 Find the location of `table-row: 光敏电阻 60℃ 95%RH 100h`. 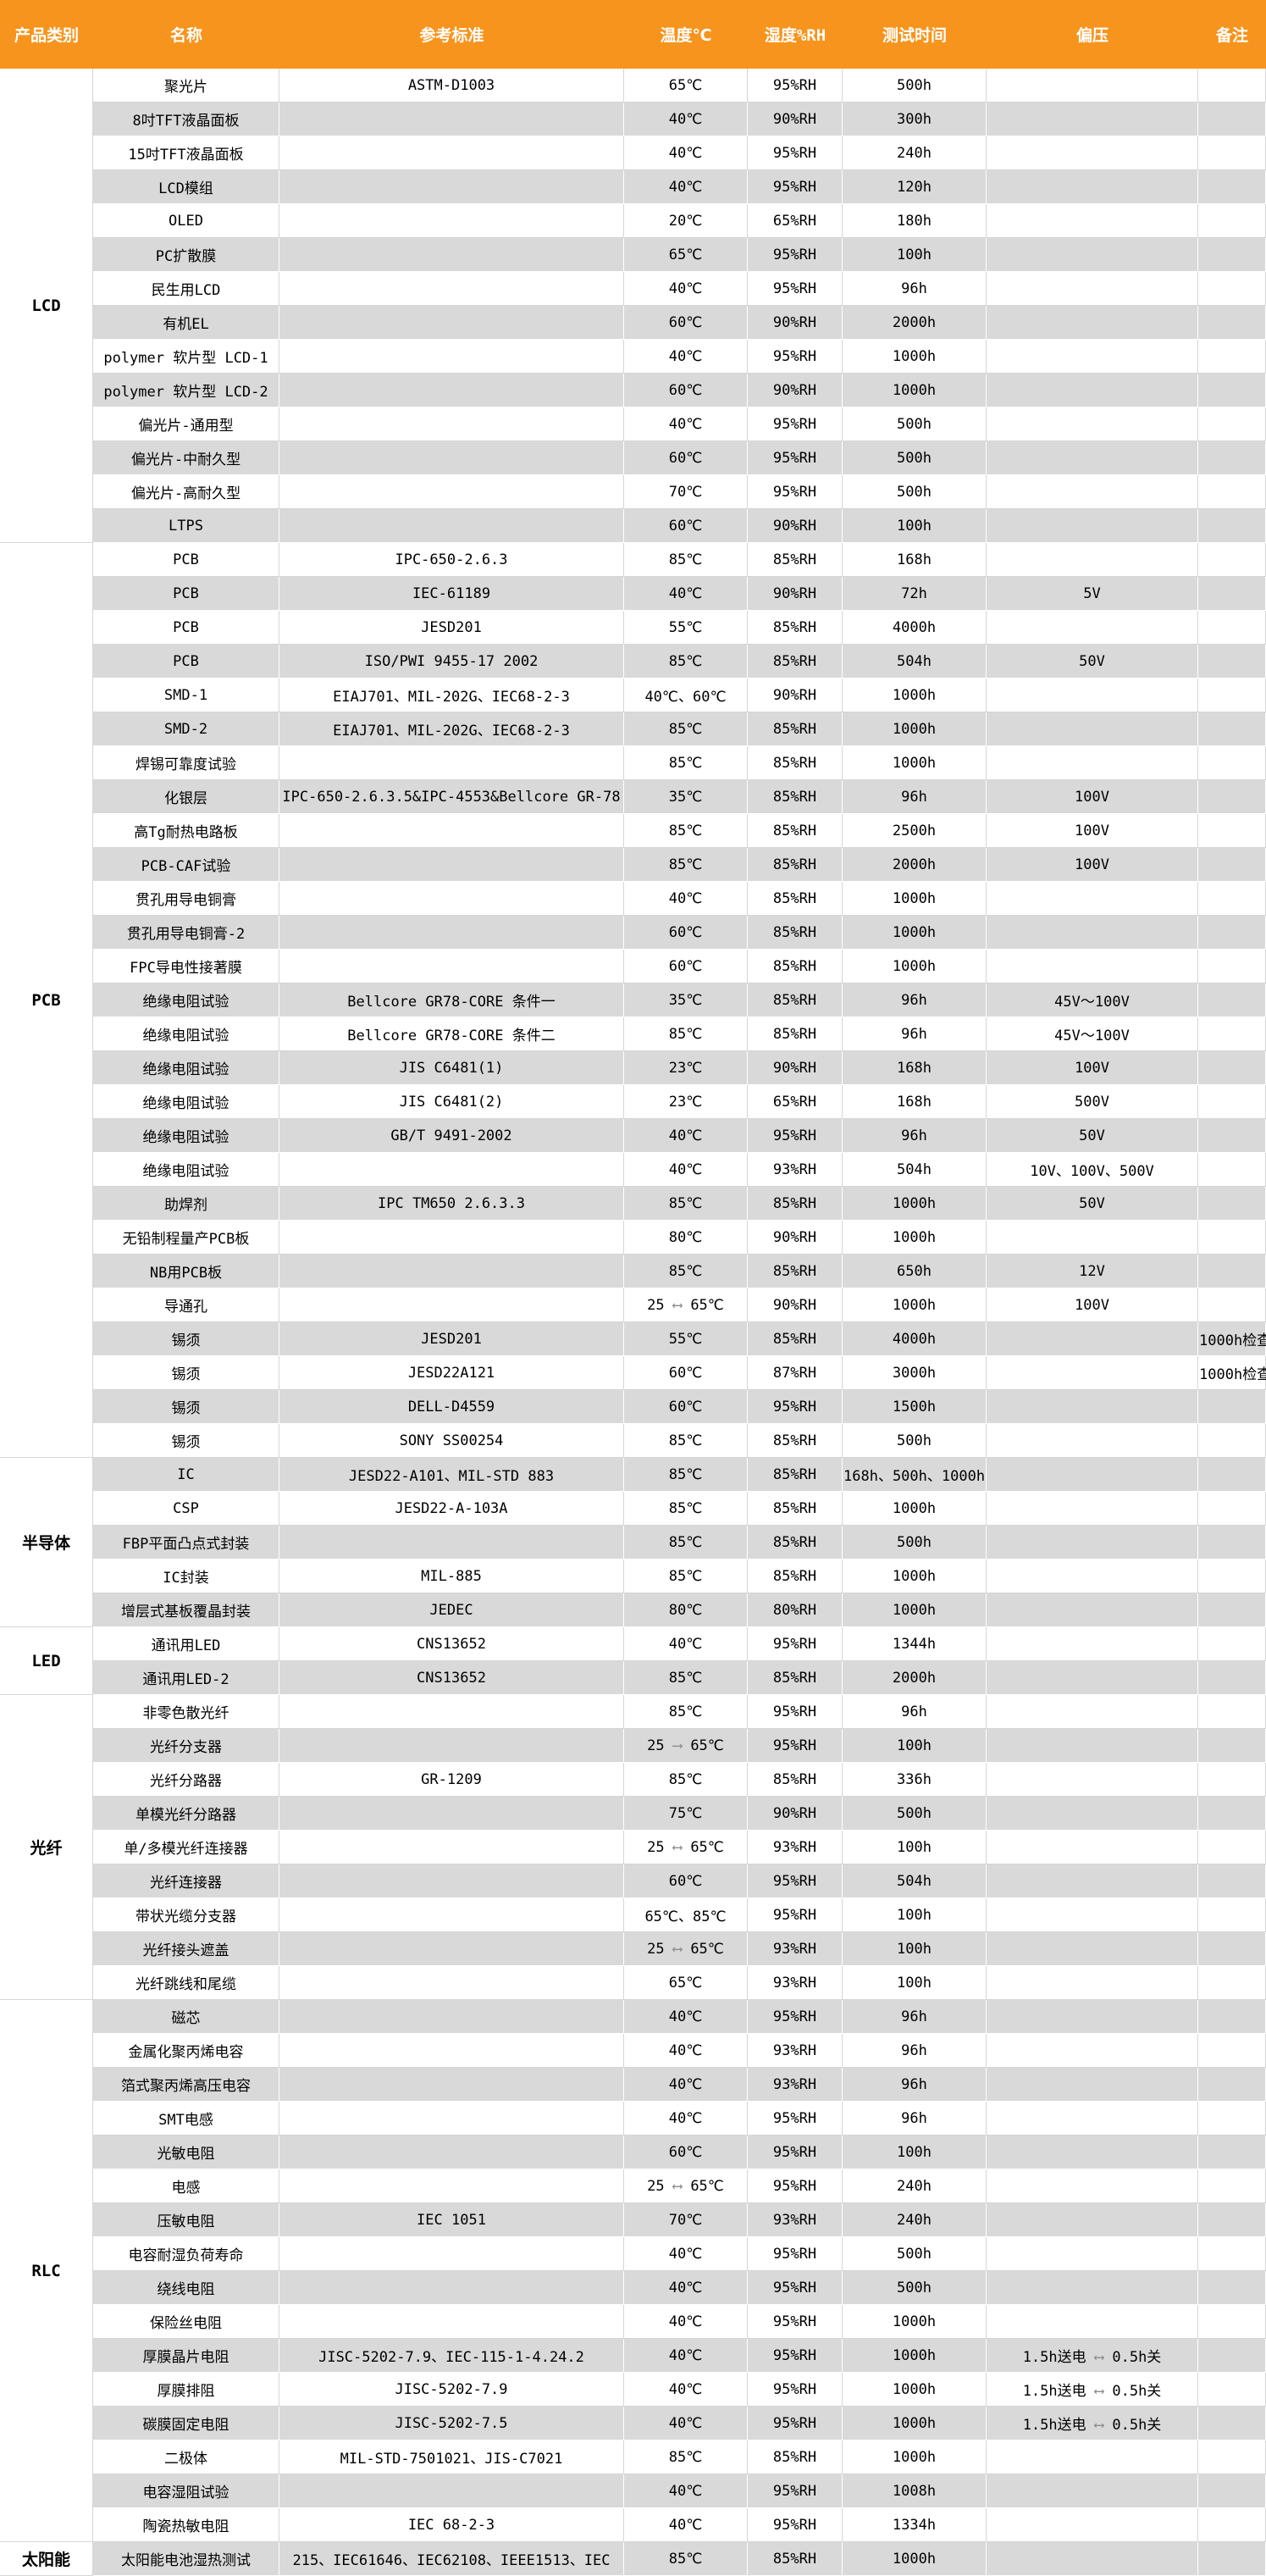

table-row: 光敏电阻 60℃ 95%RH 100h is located at coordinates (633, 2152).